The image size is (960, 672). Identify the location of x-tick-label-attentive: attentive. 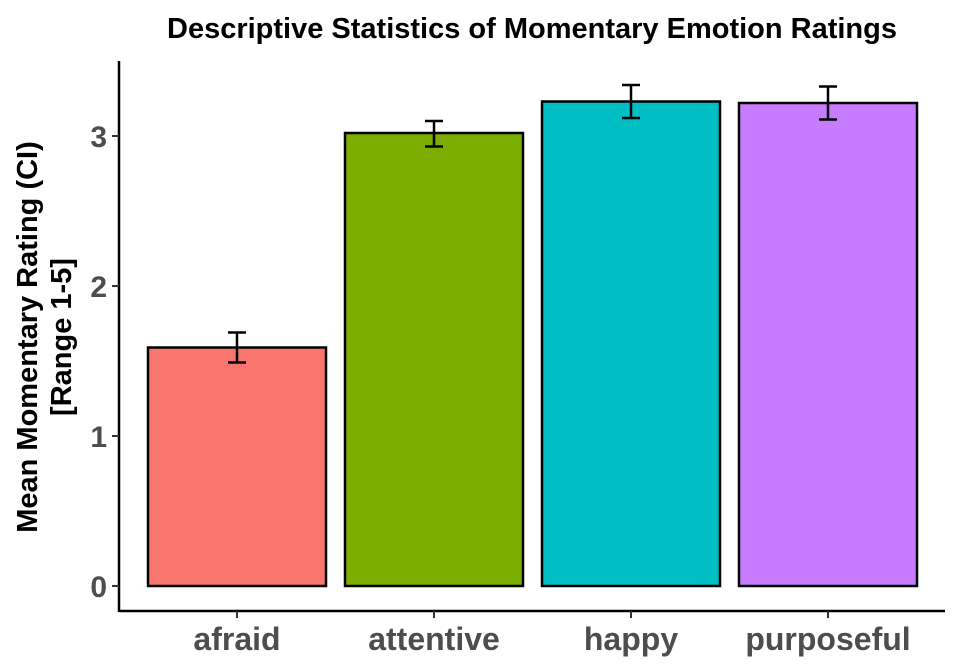
(434, 639).